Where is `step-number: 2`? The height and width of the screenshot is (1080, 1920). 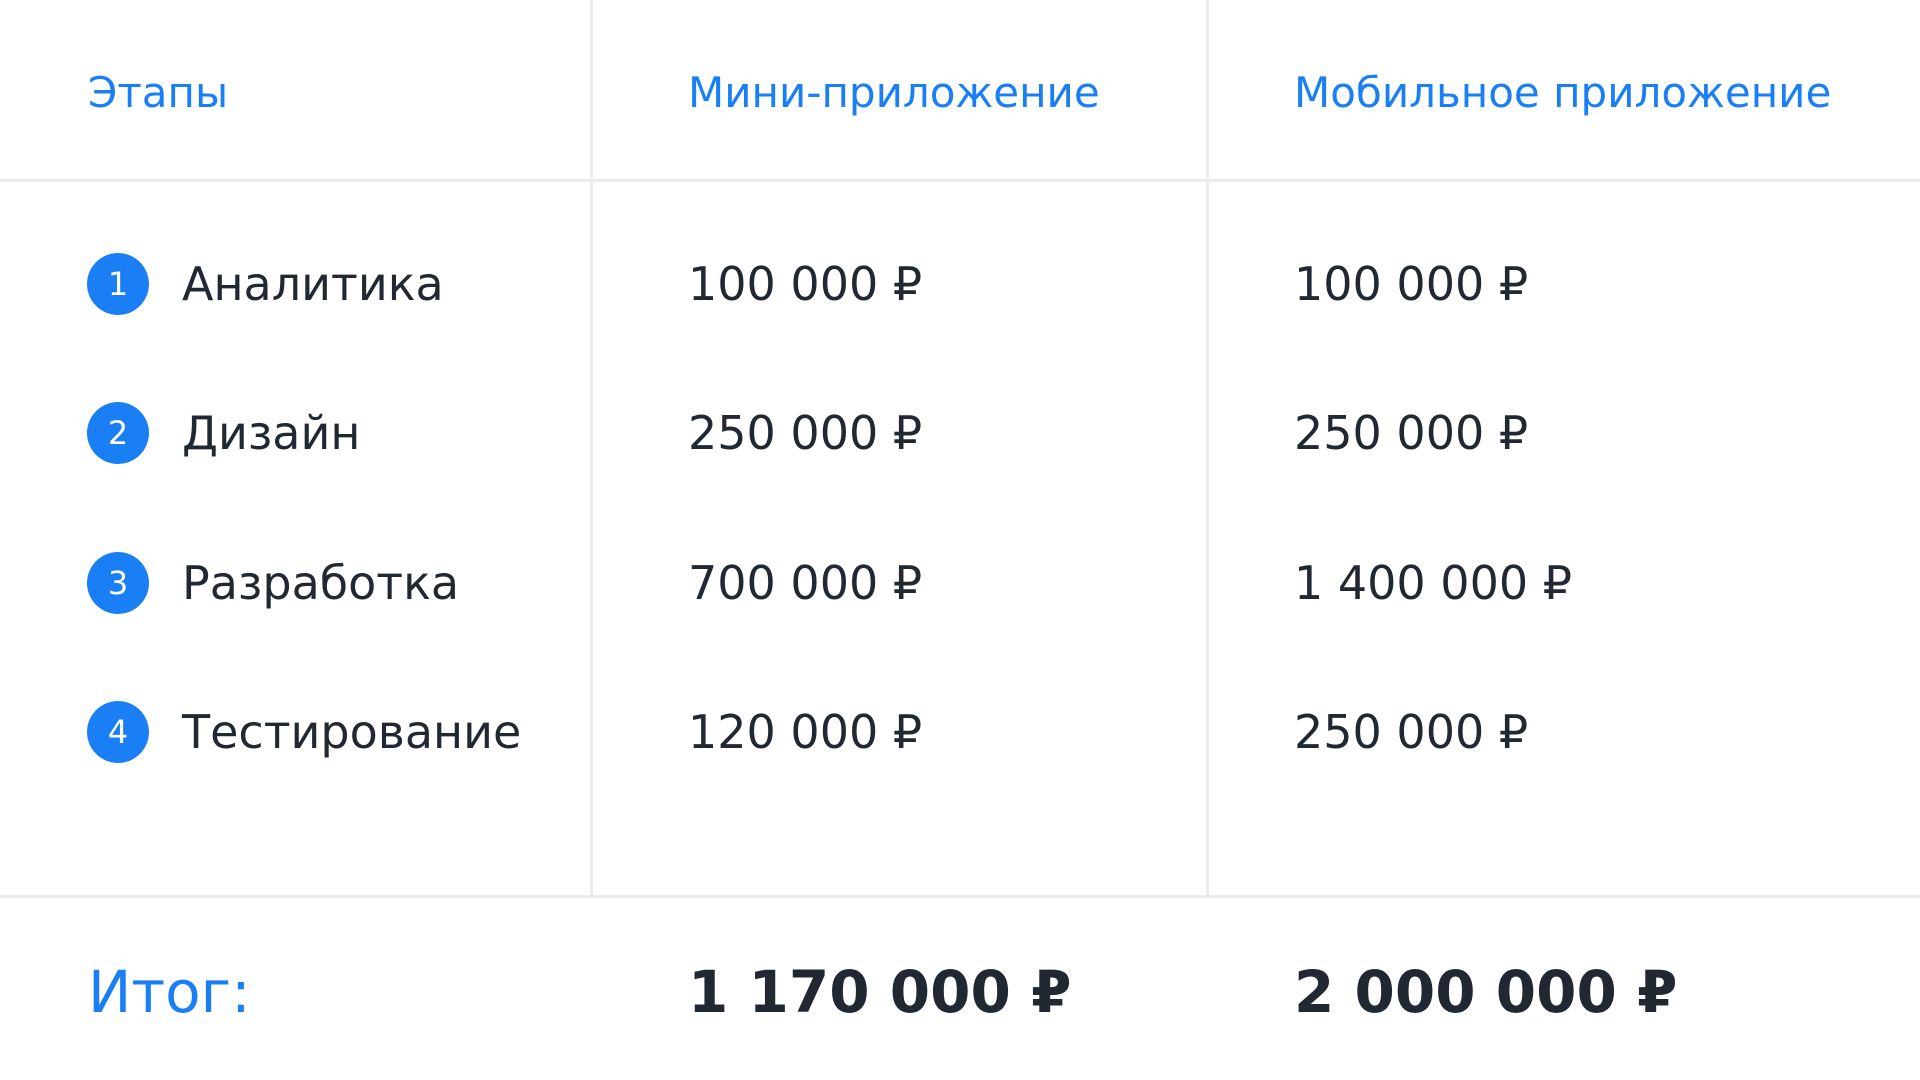 step-number: 2 is located at coordinates (118, 433).